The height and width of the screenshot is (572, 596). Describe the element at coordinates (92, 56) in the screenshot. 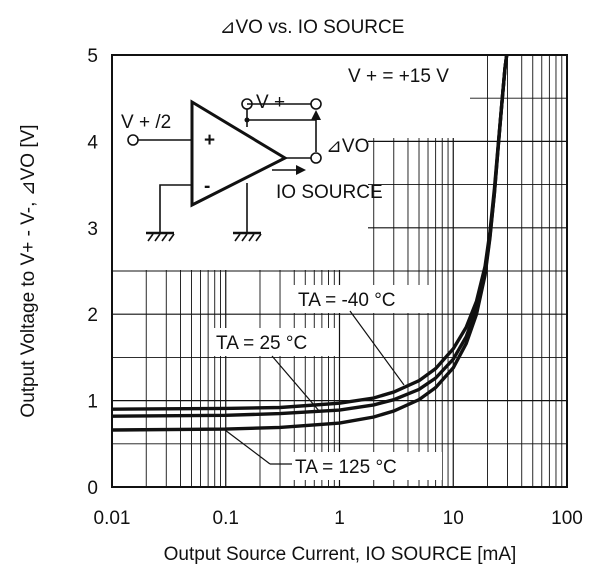

I see `y-tick-label: 5` at that location.